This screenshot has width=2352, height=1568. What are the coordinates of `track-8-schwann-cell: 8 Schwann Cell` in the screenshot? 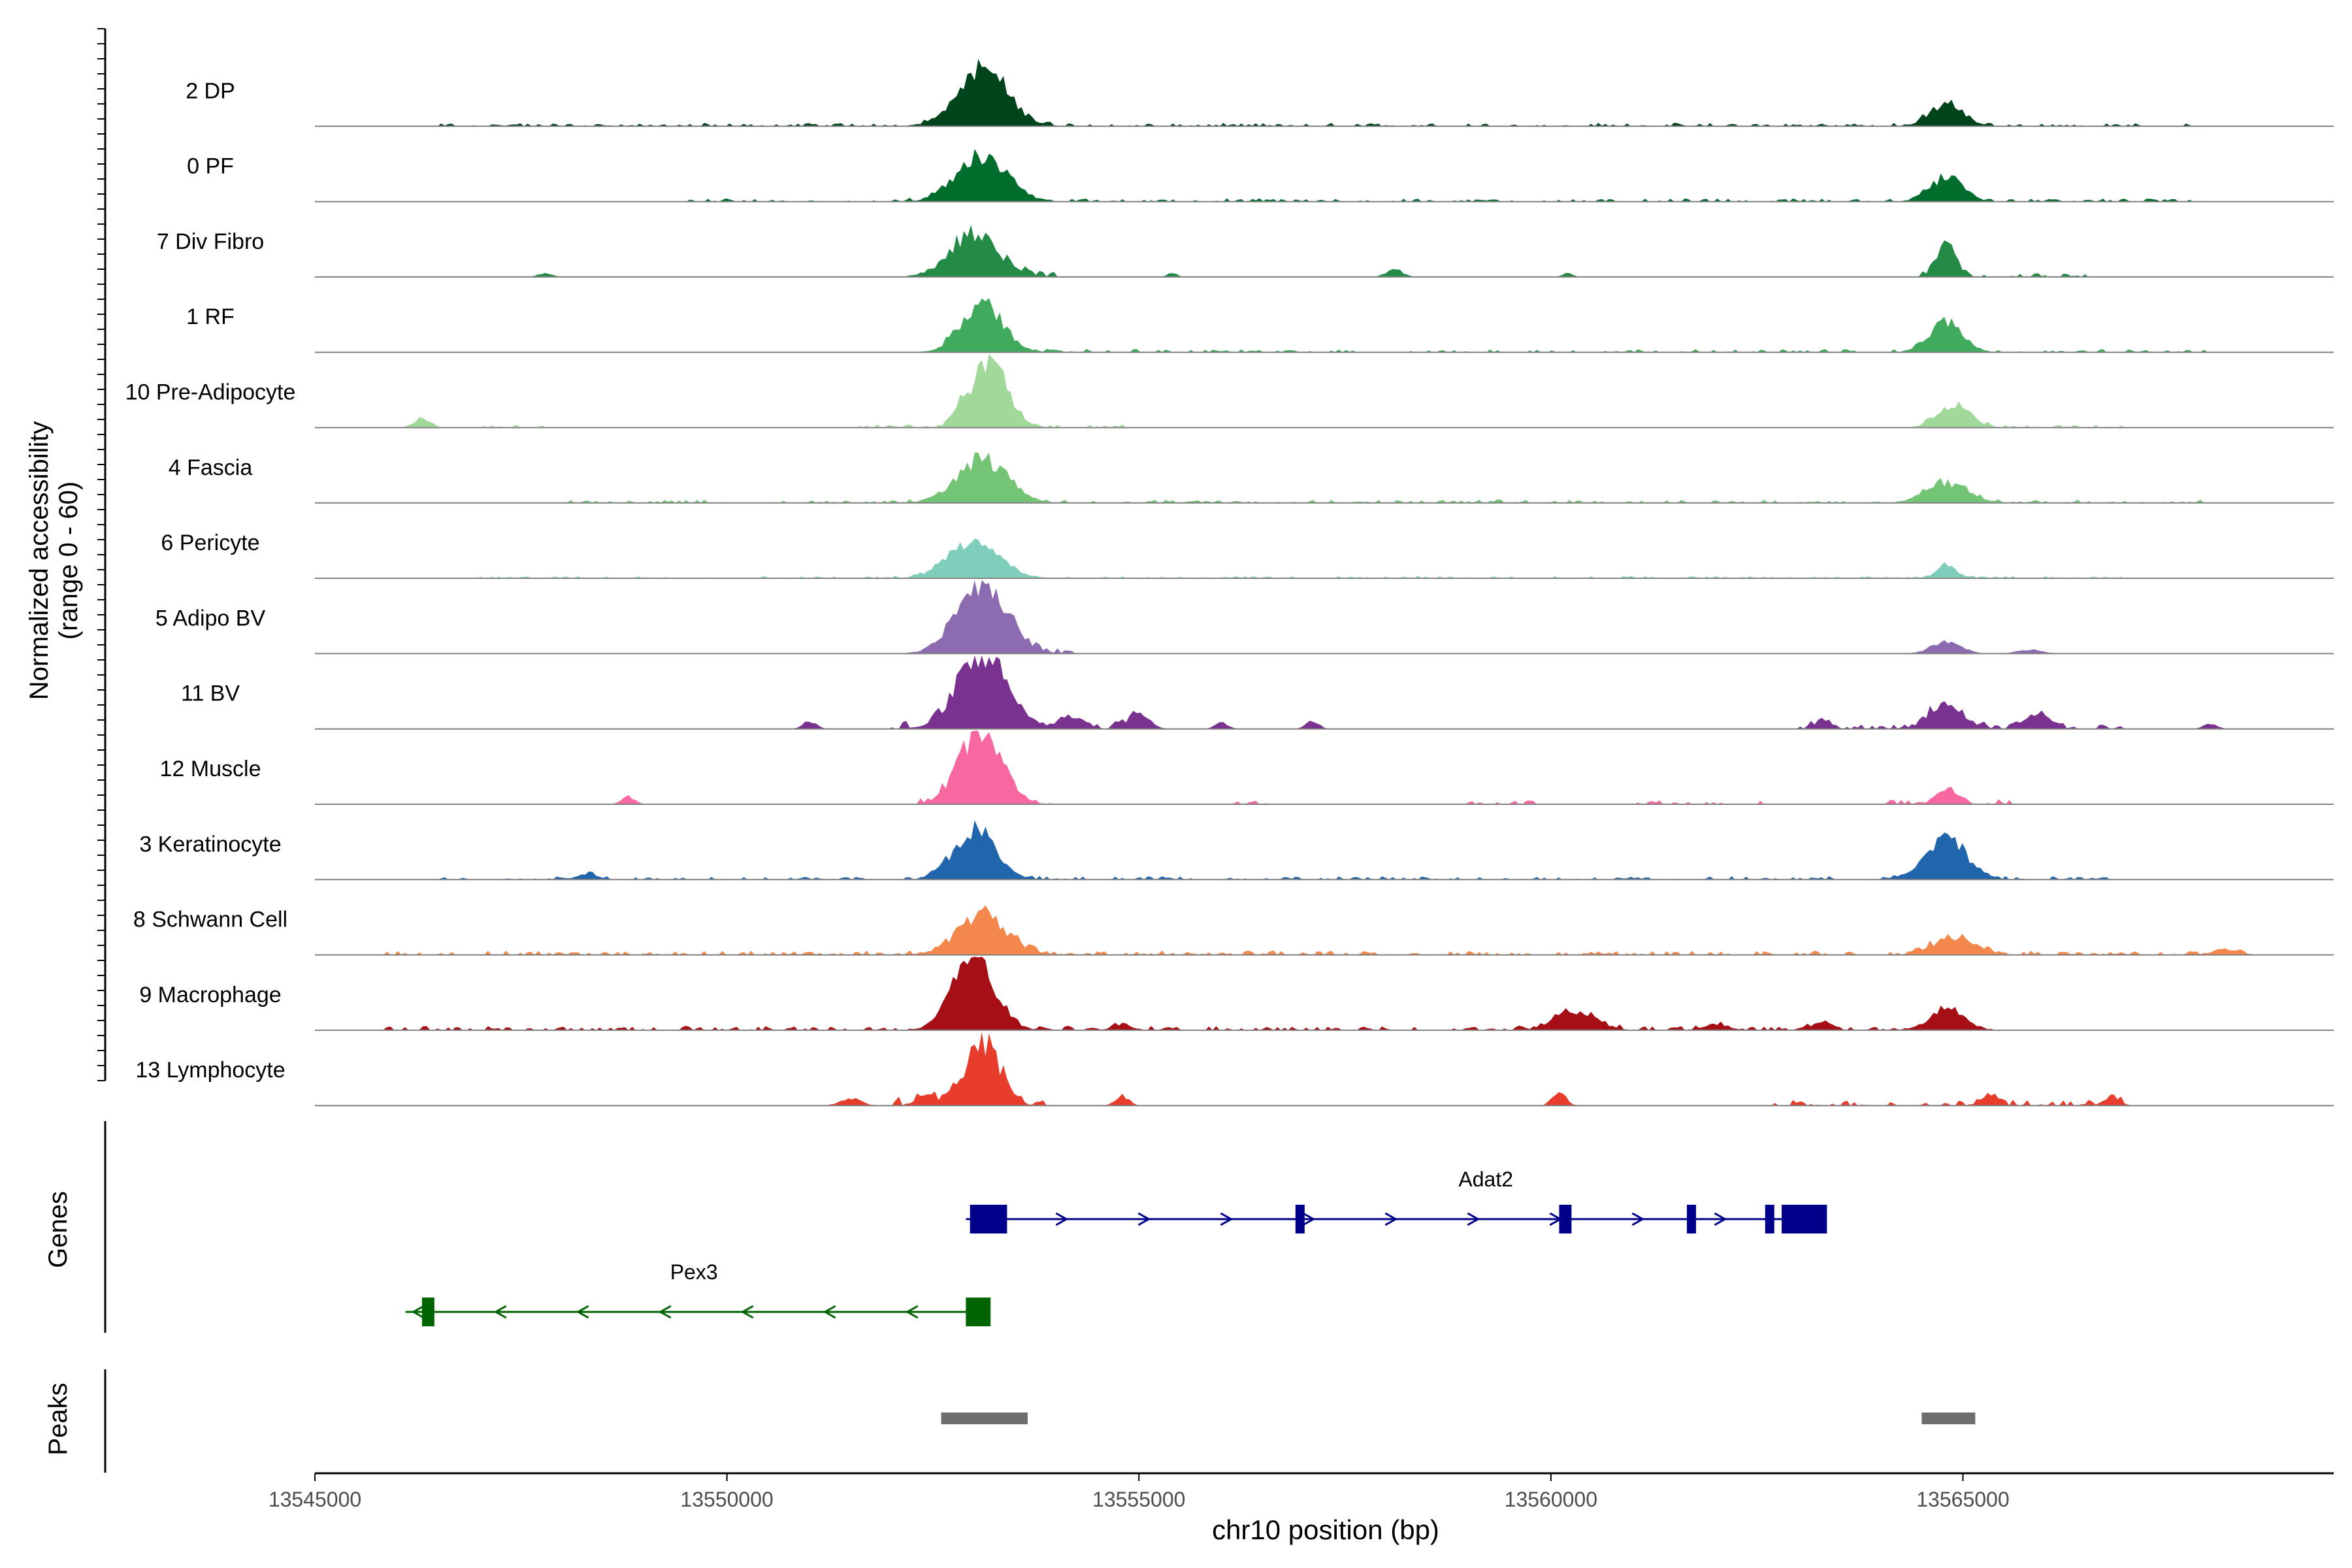 It's located at (1233, 930).